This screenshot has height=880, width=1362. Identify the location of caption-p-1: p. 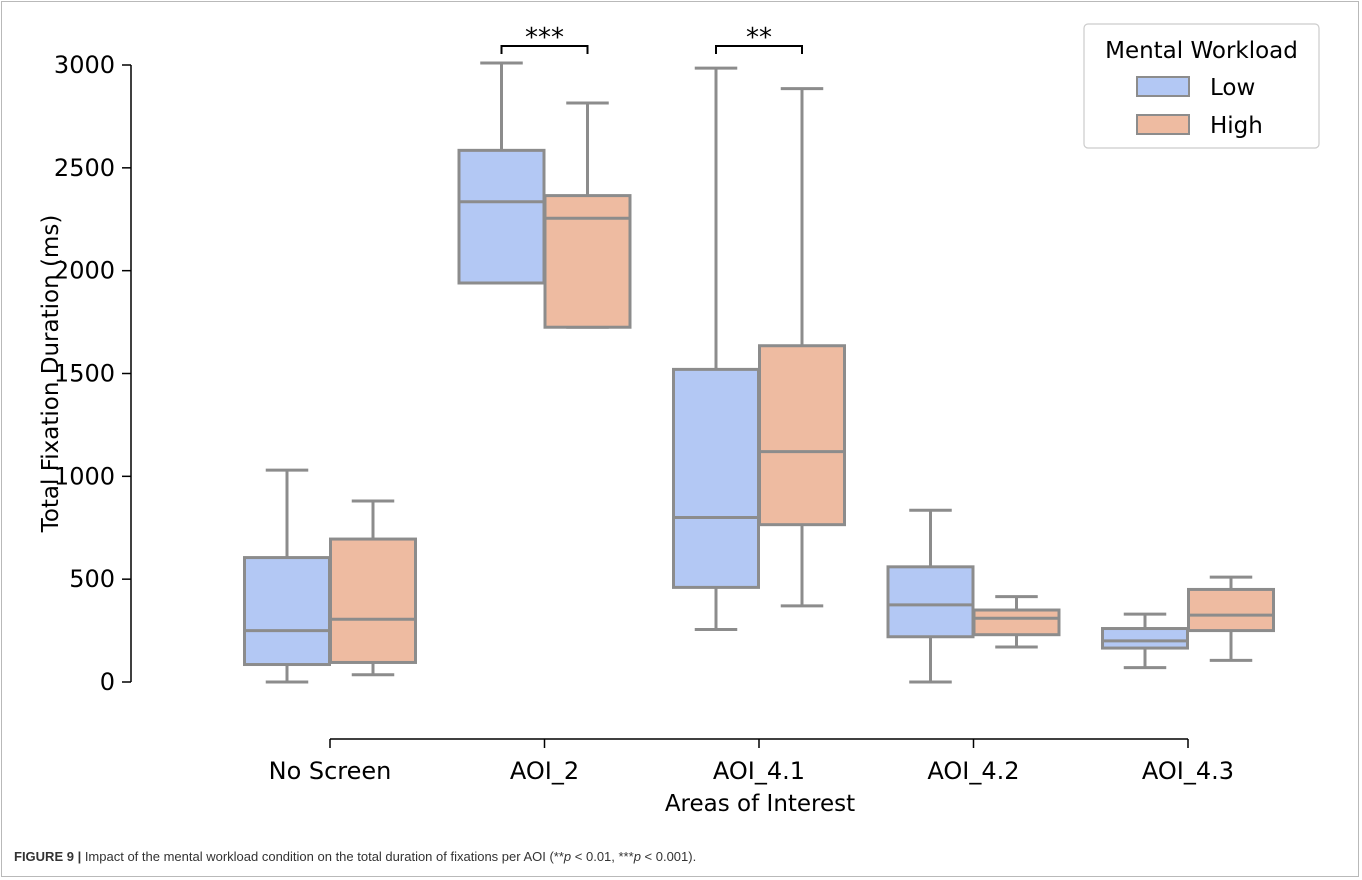
(567, 856).